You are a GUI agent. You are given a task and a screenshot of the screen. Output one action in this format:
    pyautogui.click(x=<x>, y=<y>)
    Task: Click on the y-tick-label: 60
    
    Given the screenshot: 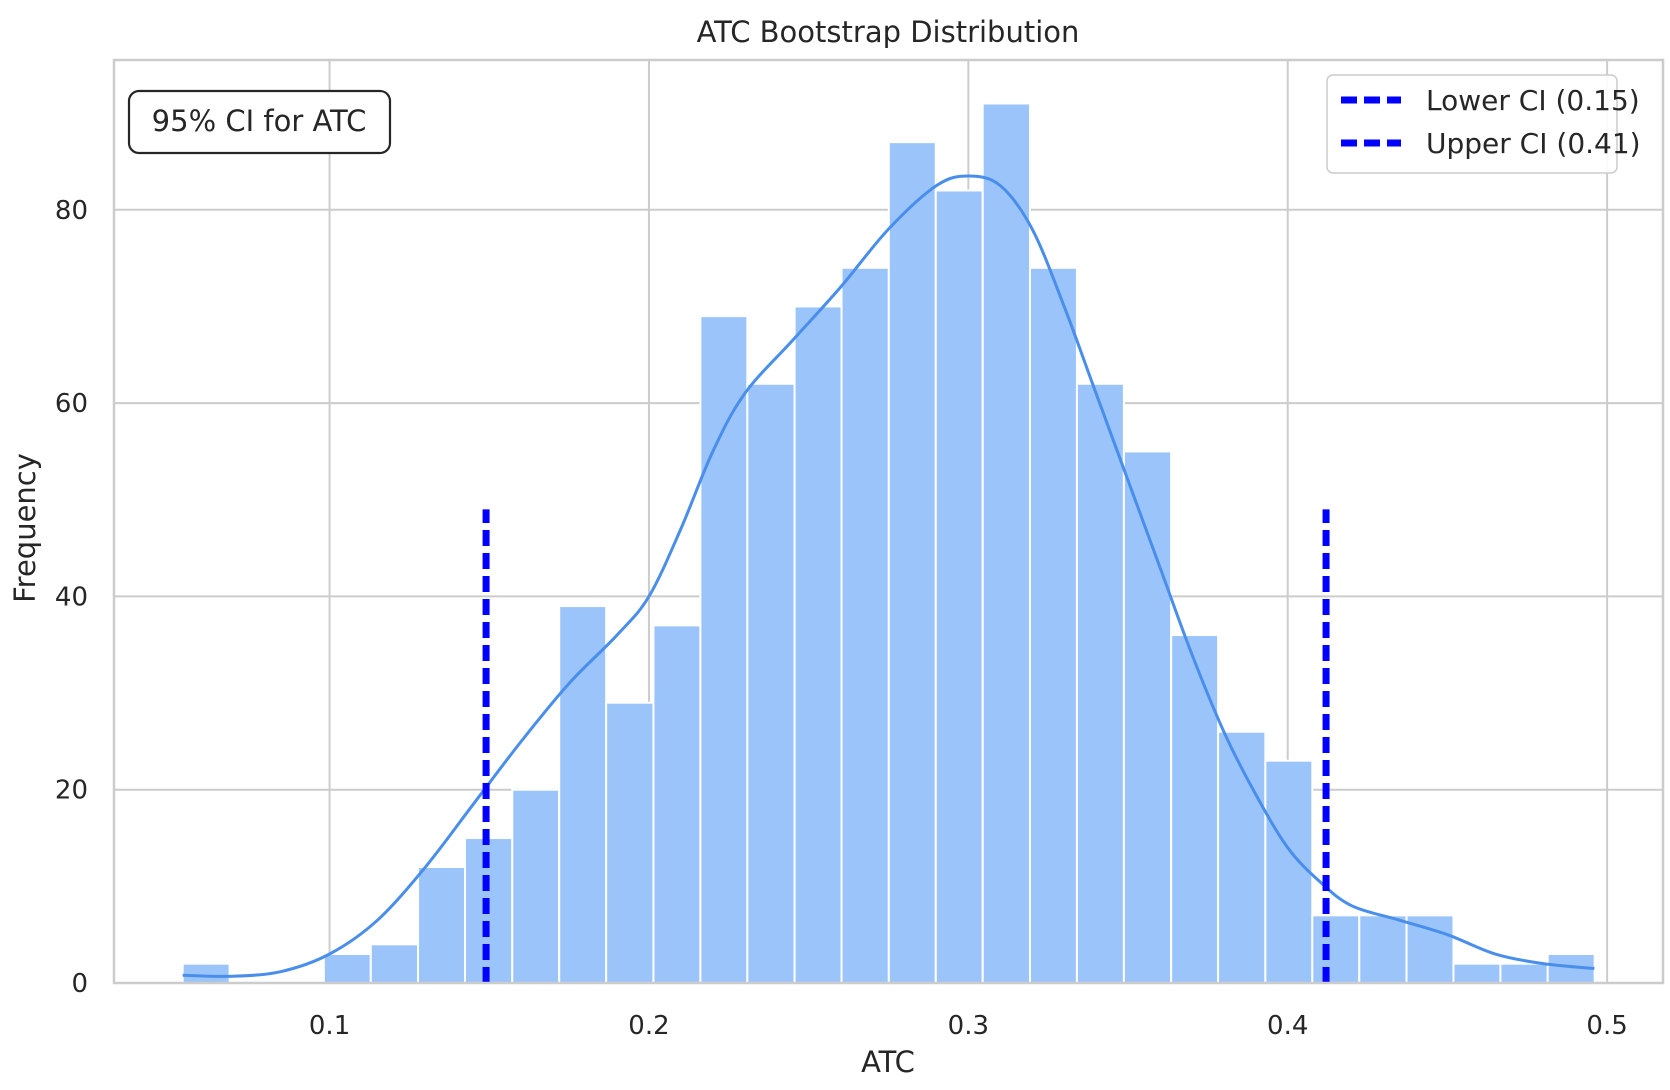 What is the action you would take?
    pyautogui.click(x=71, y=404)
    